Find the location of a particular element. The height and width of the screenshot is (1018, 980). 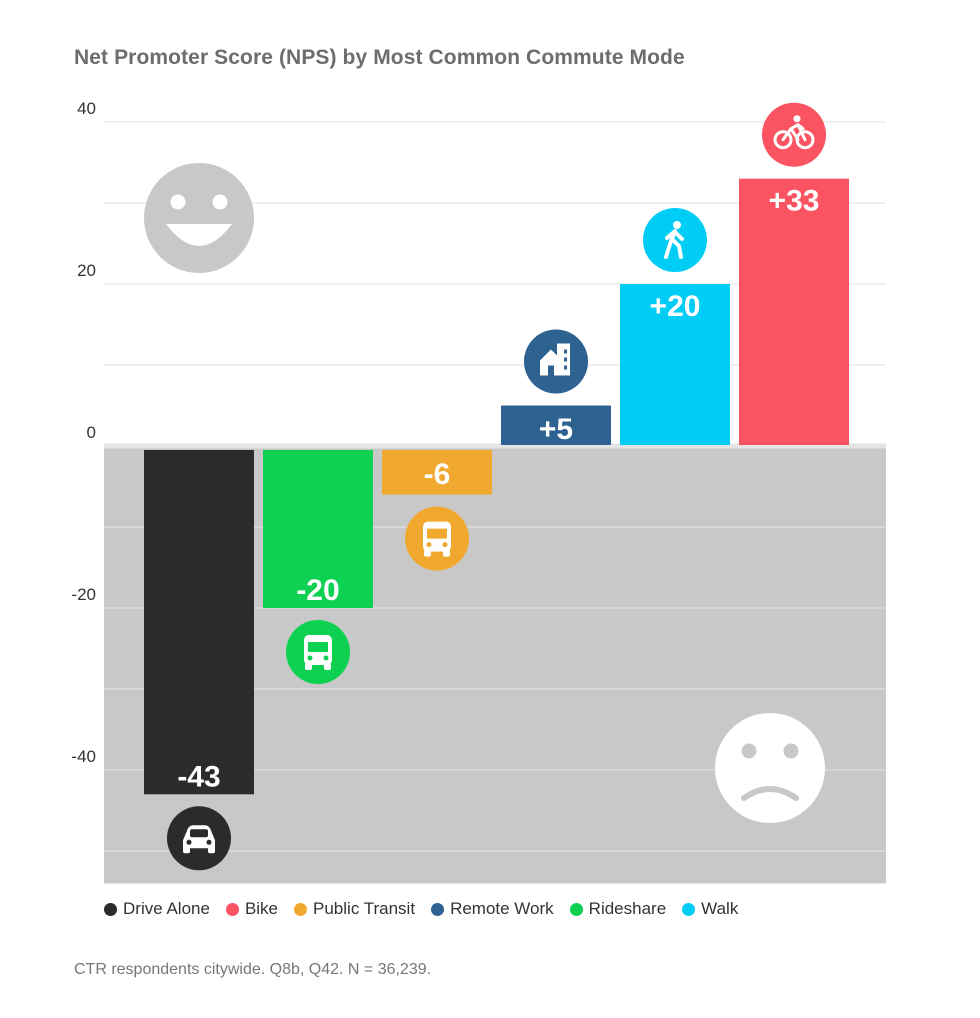

legend-item: Bike is located at coordinates (252, 909).